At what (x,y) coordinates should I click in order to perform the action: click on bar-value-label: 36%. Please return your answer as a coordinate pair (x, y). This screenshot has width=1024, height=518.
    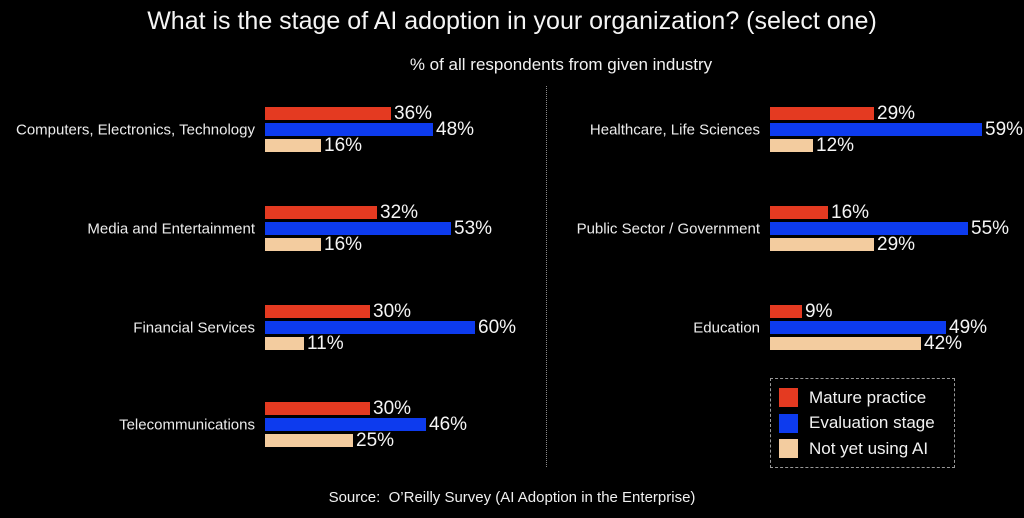
    Looking at the image, I should click on (413, 113).